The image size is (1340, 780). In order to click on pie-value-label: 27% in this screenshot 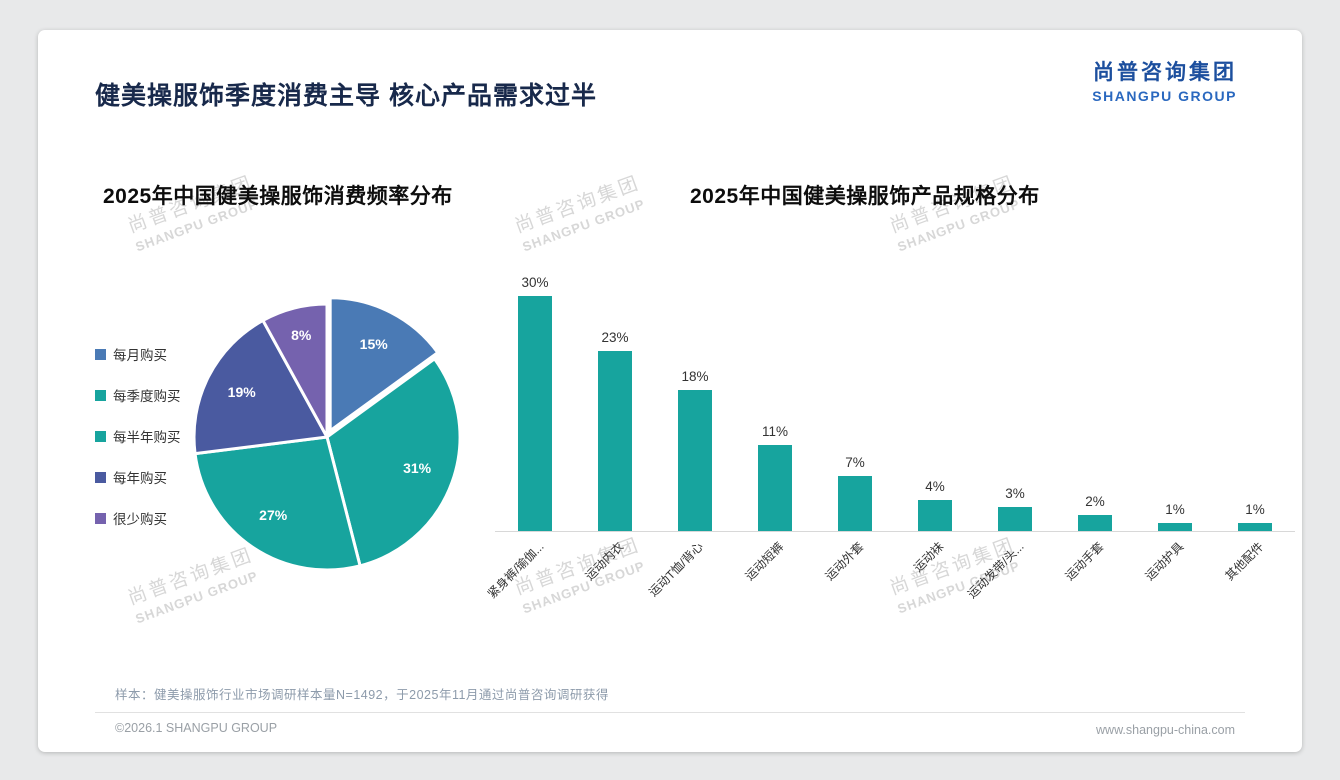, I will do `click(273, 515)`.